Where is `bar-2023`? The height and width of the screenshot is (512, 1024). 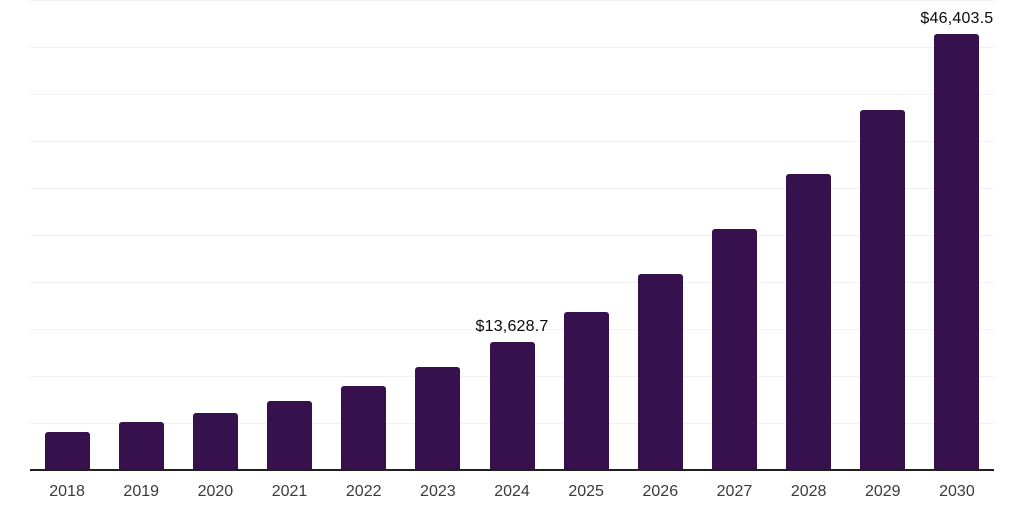
bar-2023 is located at coordinates (438, 418).